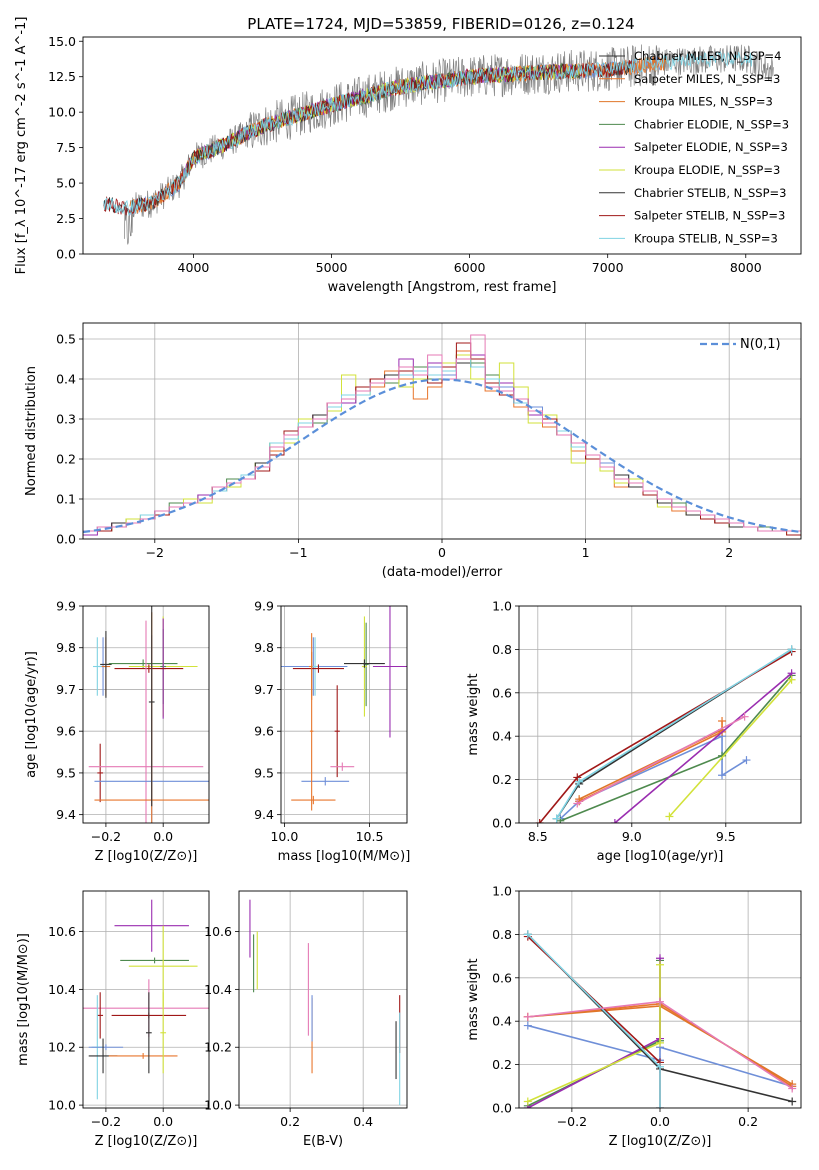 This screenshot has height=1170, width=819. Describe the element at coordinates (707, 79) in the screenshot. I see `spectrum-legend-label: Salpeter MILES, N_SSP=3` at that location.